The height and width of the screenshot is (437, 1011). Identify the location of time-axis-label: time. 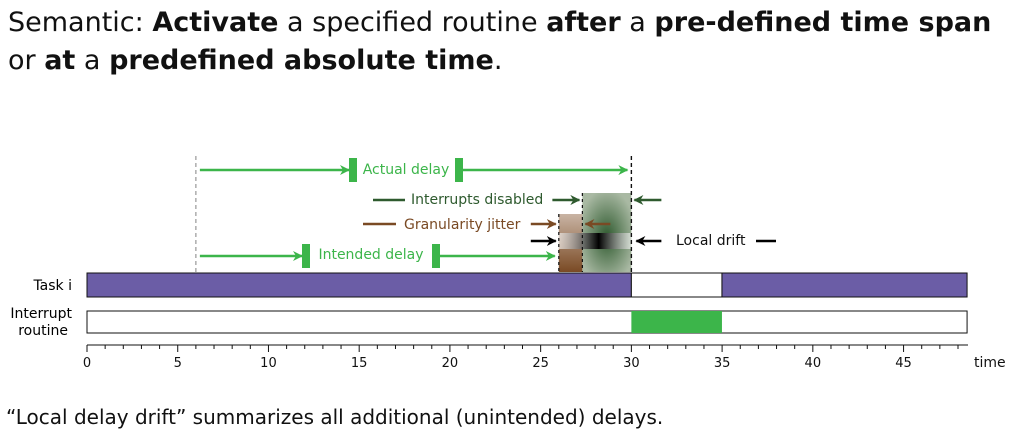
(990, 363).